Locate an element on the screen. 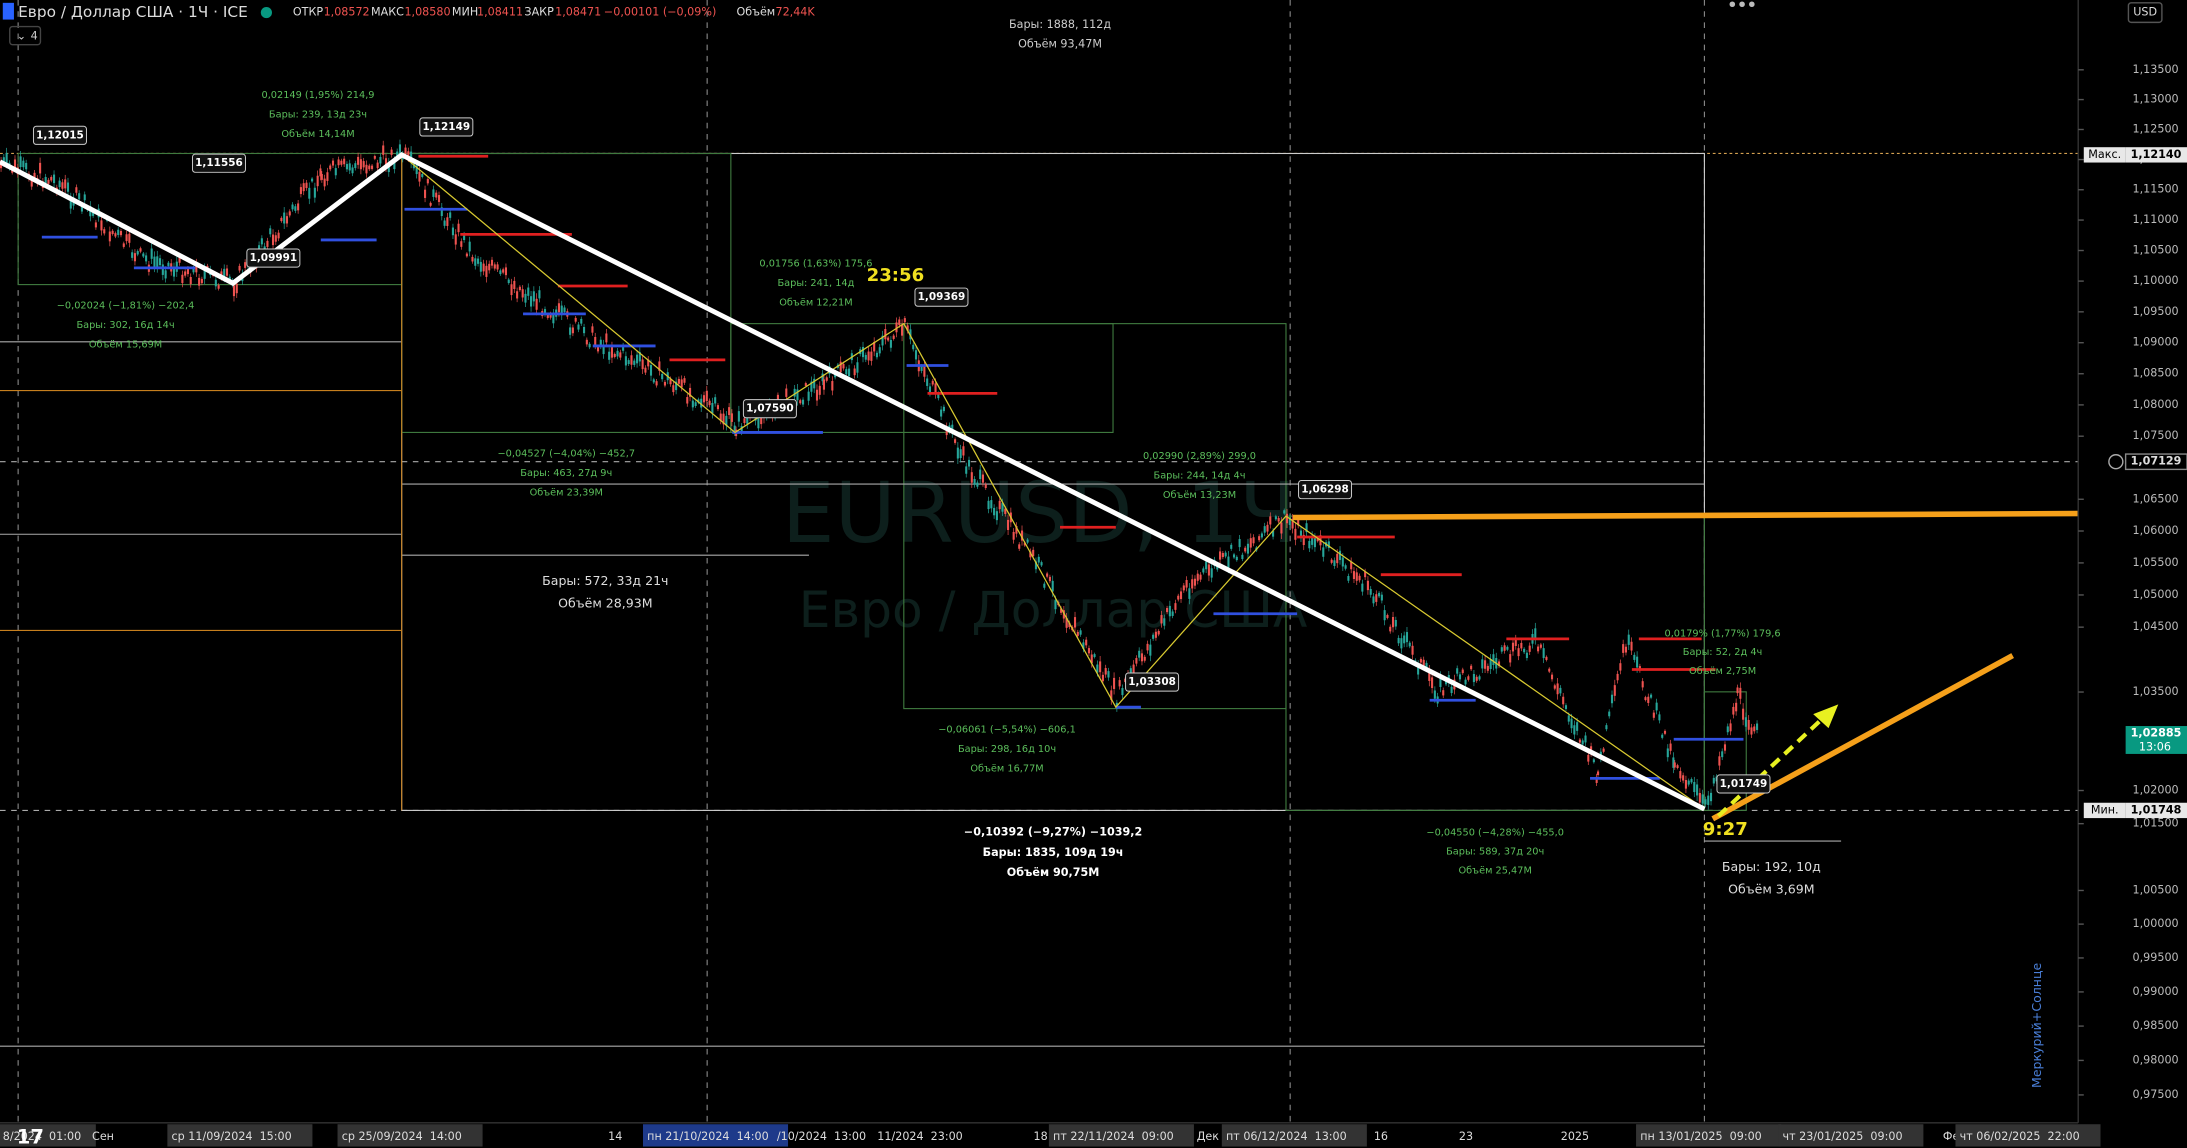 The width and height of the screenshot is (2187, 1148). layouts-count: 4 is located at coordinates (34, 35).